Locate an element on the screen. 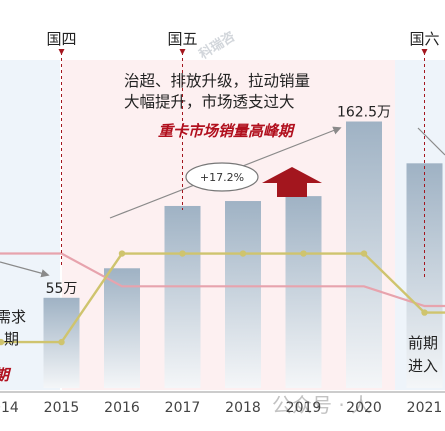 This screenshot has height=431, width=445. bar-2016 is located at coordinates (122, 328).